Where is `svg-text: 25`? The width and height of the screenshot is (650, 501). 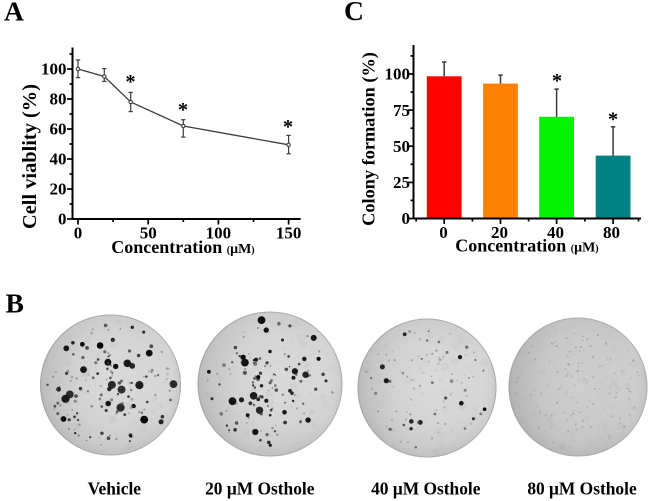 svg-text: 25 is located at coordinates (401, 182).